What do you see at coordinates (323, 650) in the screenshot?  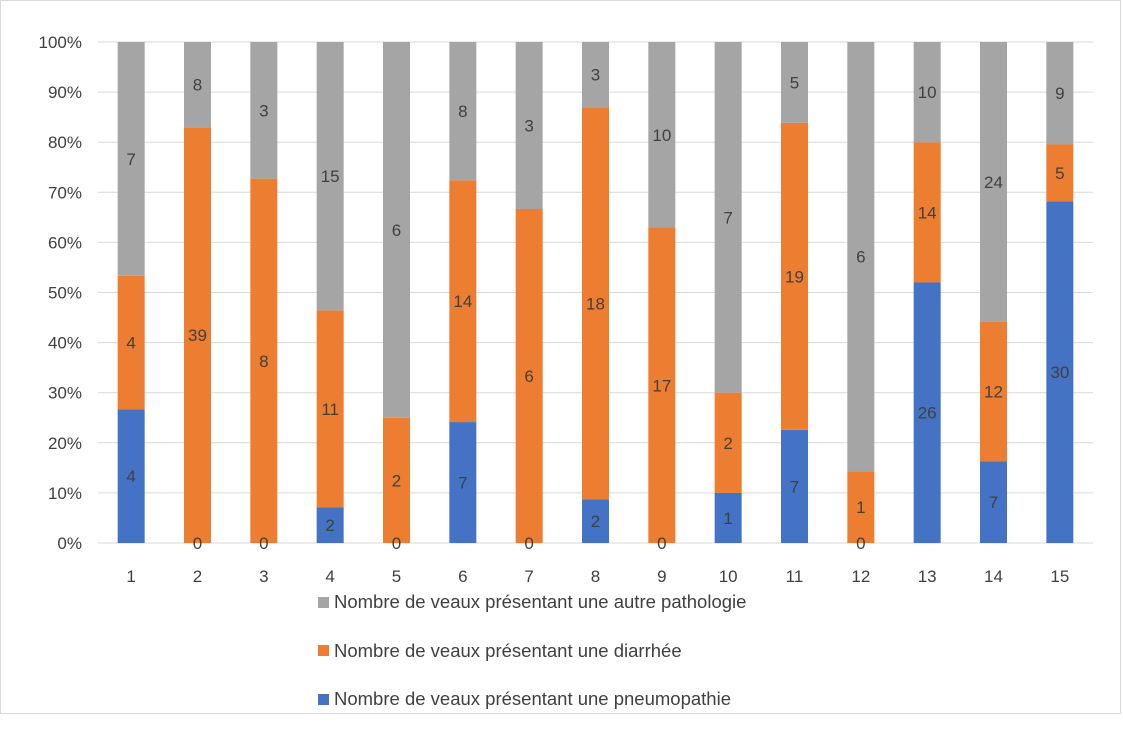 I see `legend-swatch-orange` at bounding box center [323, 650].